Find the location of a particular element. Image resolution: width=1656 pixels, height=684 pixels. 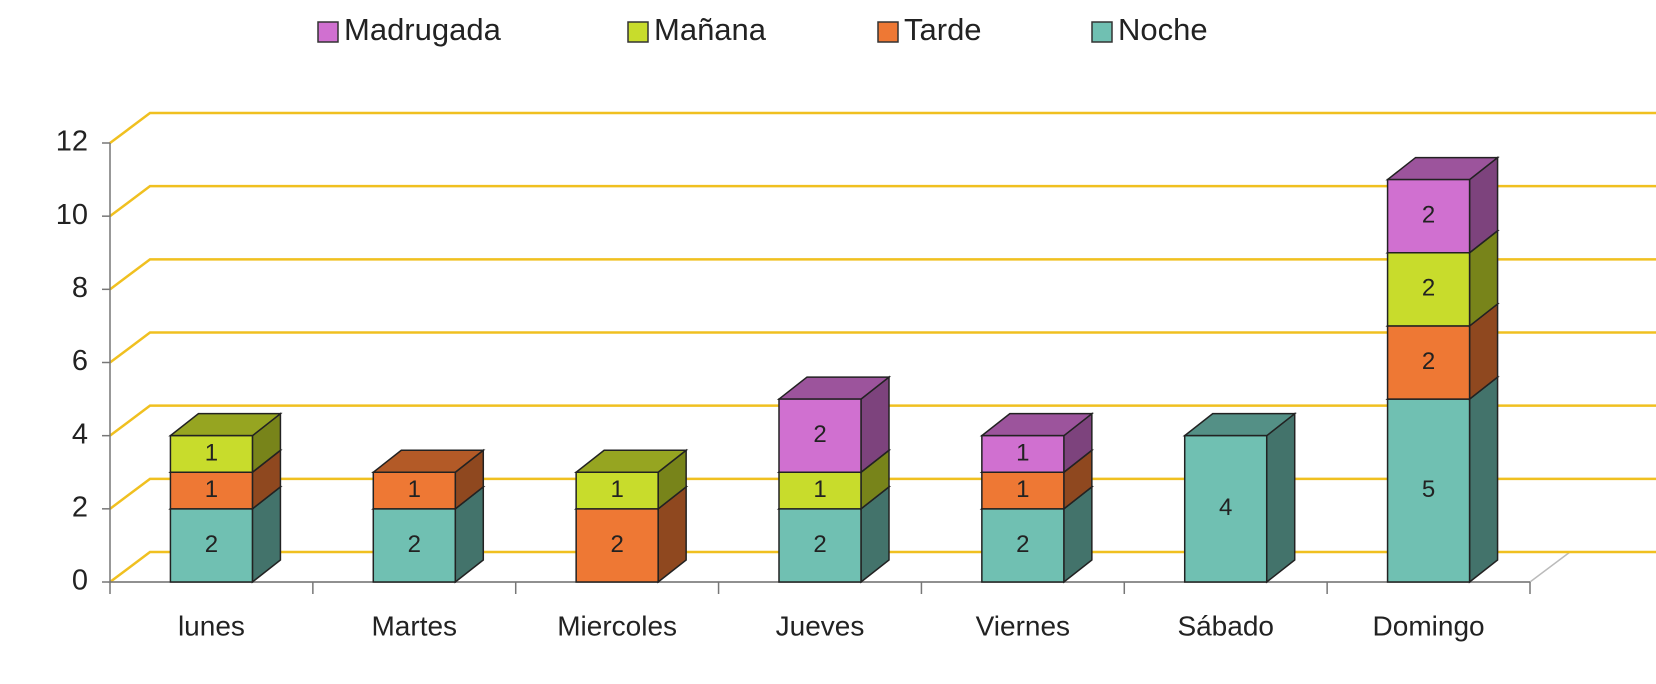

bar-segment: 4 is located at coordinates (1239, 498).